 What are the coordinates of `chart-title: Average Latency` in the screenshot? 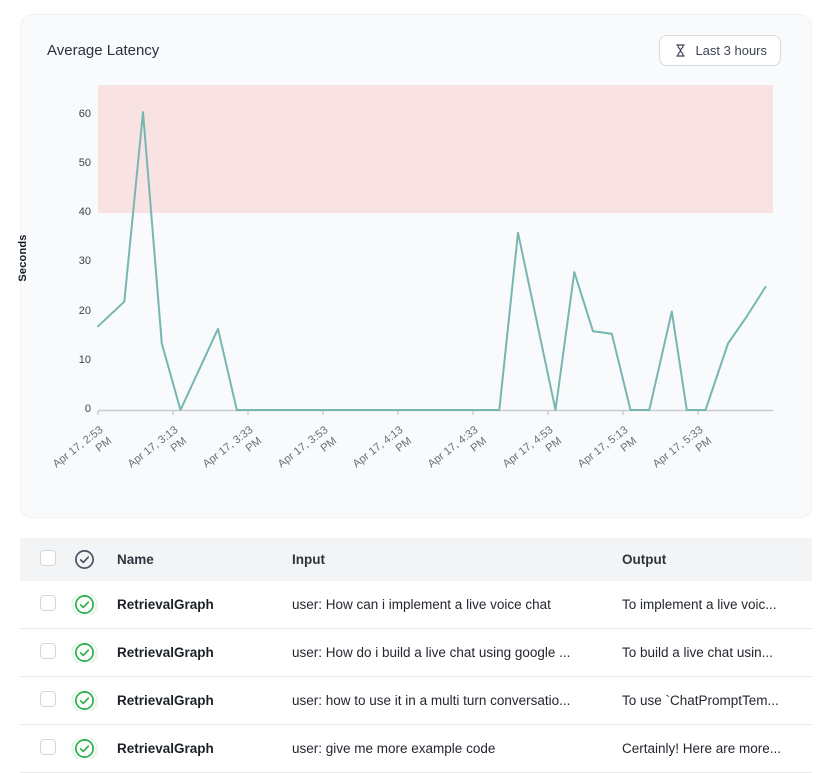 It's located at (103, 50).